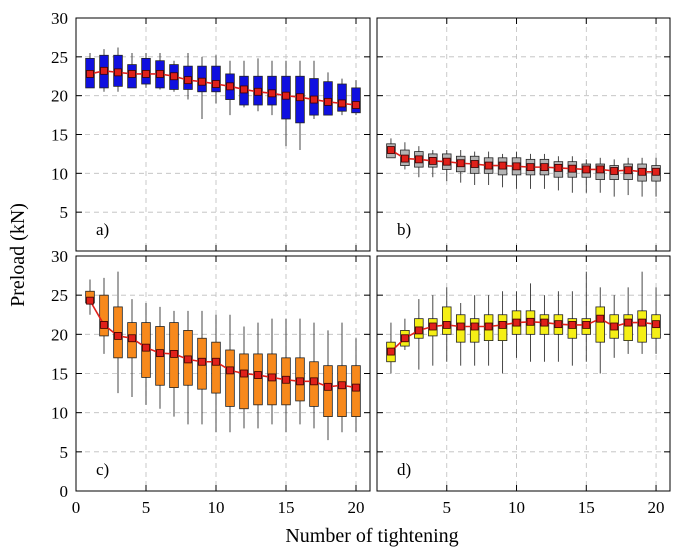 This screenshot has height=553, width=674. What do you see at coordinates (59, 374) in the screenshot?
I see `y-tick-label: 15` at bounding box center [59, 374].